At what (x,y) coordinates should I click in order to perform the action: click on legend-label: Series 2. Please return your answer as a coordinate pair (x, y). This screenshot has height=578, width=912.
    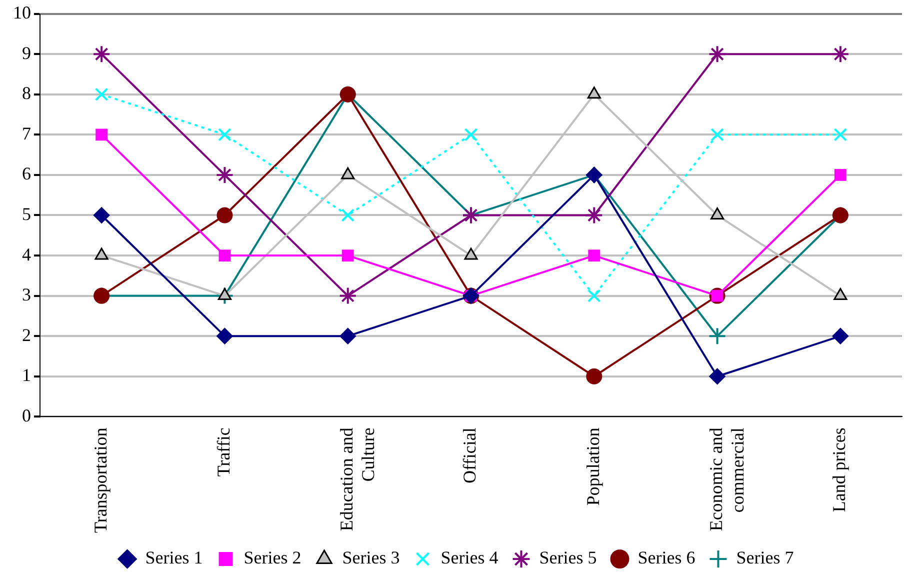
    Looking at the image, I should click on (273, 558).